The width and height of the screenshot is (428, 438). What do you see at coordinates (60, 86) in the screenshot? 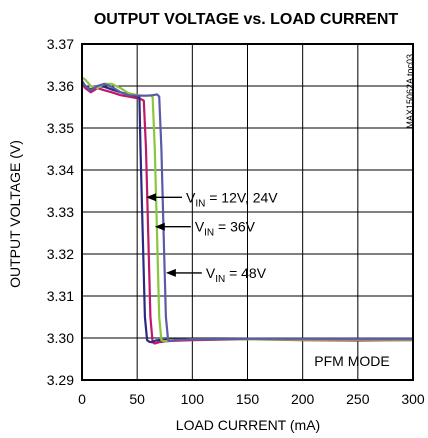
I see `y-tick-label: 3.36` at bounding box center [60, 86].